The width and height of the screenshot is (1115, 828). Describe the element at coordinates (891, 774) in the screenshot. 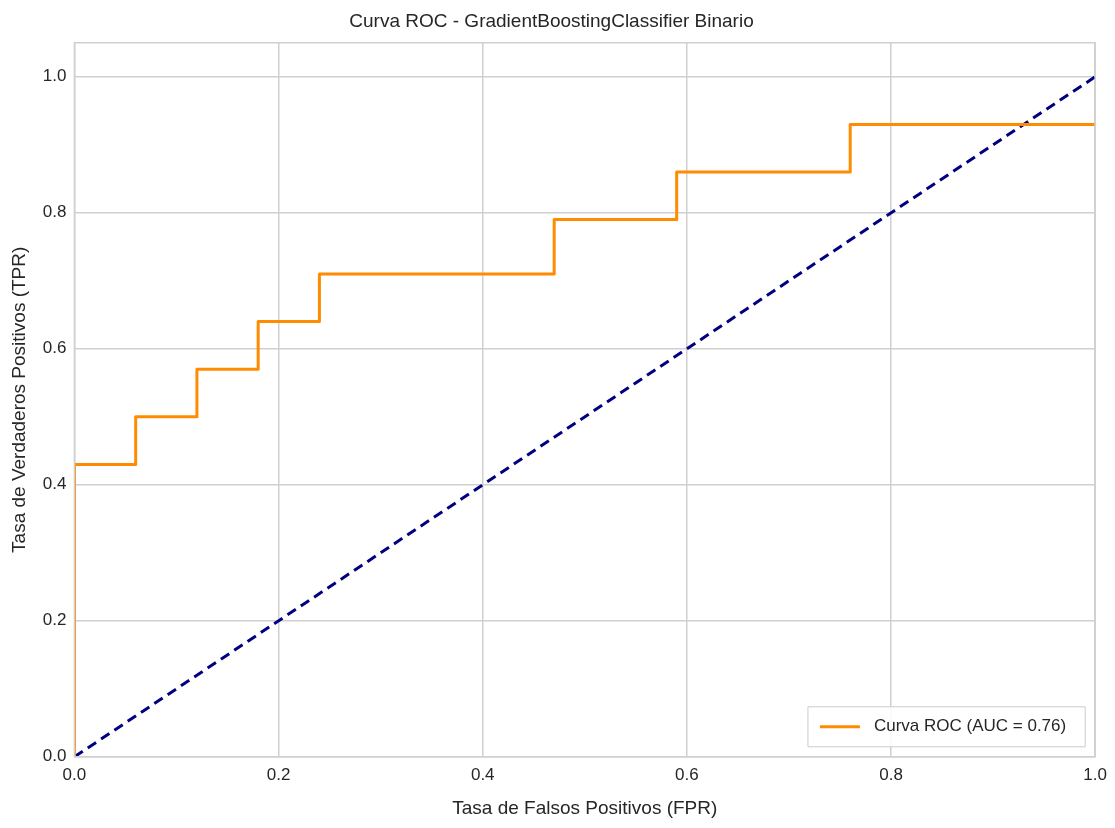

I see `x-tick-label: 0.8` at that location.